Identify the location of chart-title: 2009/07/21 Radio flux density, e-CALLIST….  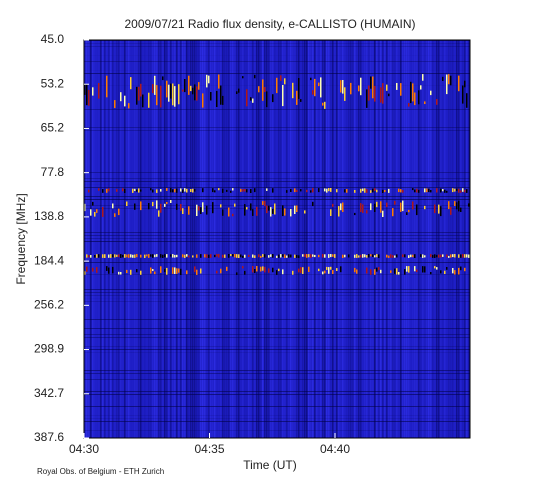
(269, 24).